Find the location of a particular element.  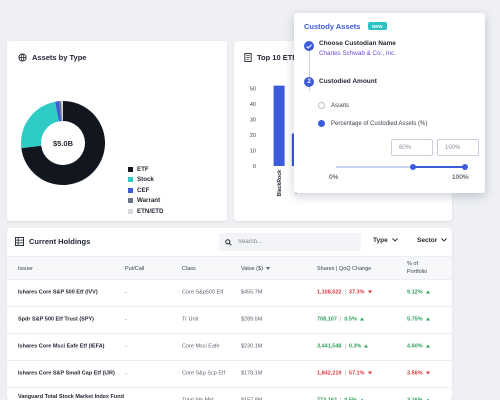

legend-item: Stock is located at coordinates (145, 180).